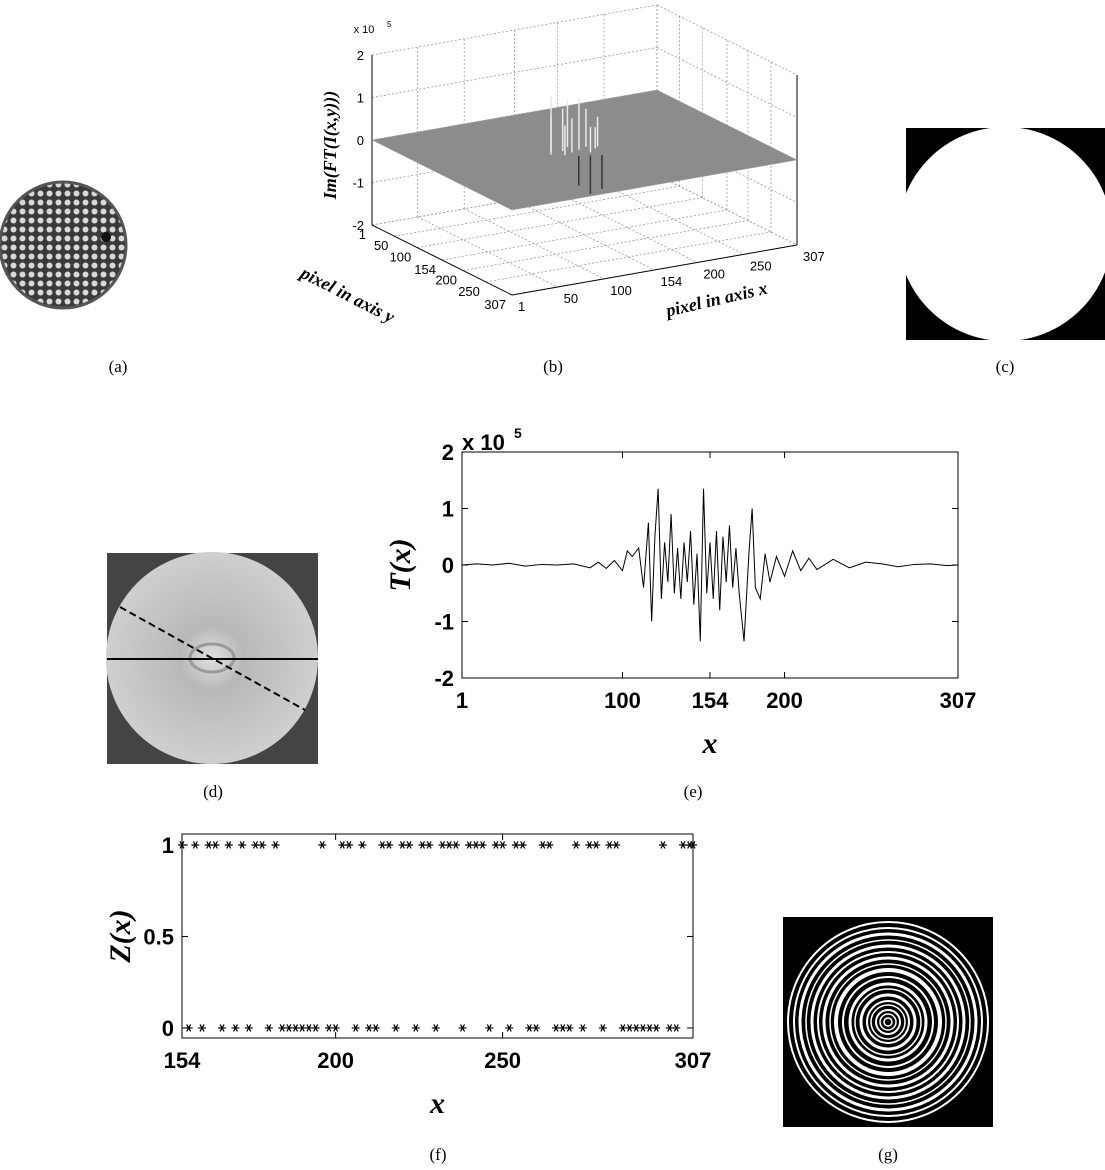 The height and width of the screenshot is (1170, 1105). Describe the element at coordinates (358, 183) in the screenshot. I see `z-tick-label: -1` at that location.